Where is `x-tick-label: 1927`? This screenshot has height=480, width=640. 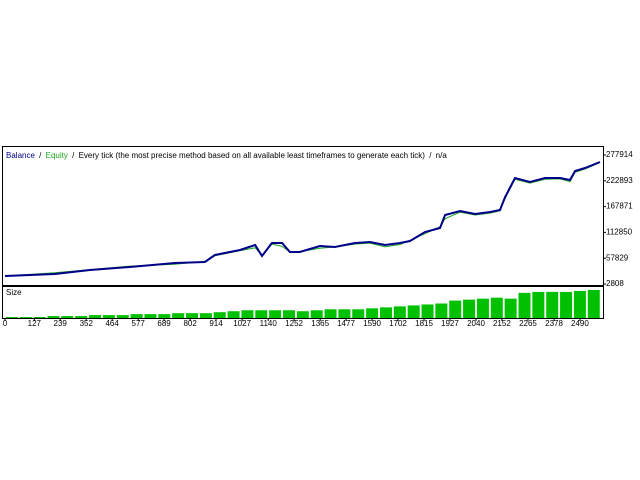 x-tick-label: 1927 is located at coordinates (450, 323).